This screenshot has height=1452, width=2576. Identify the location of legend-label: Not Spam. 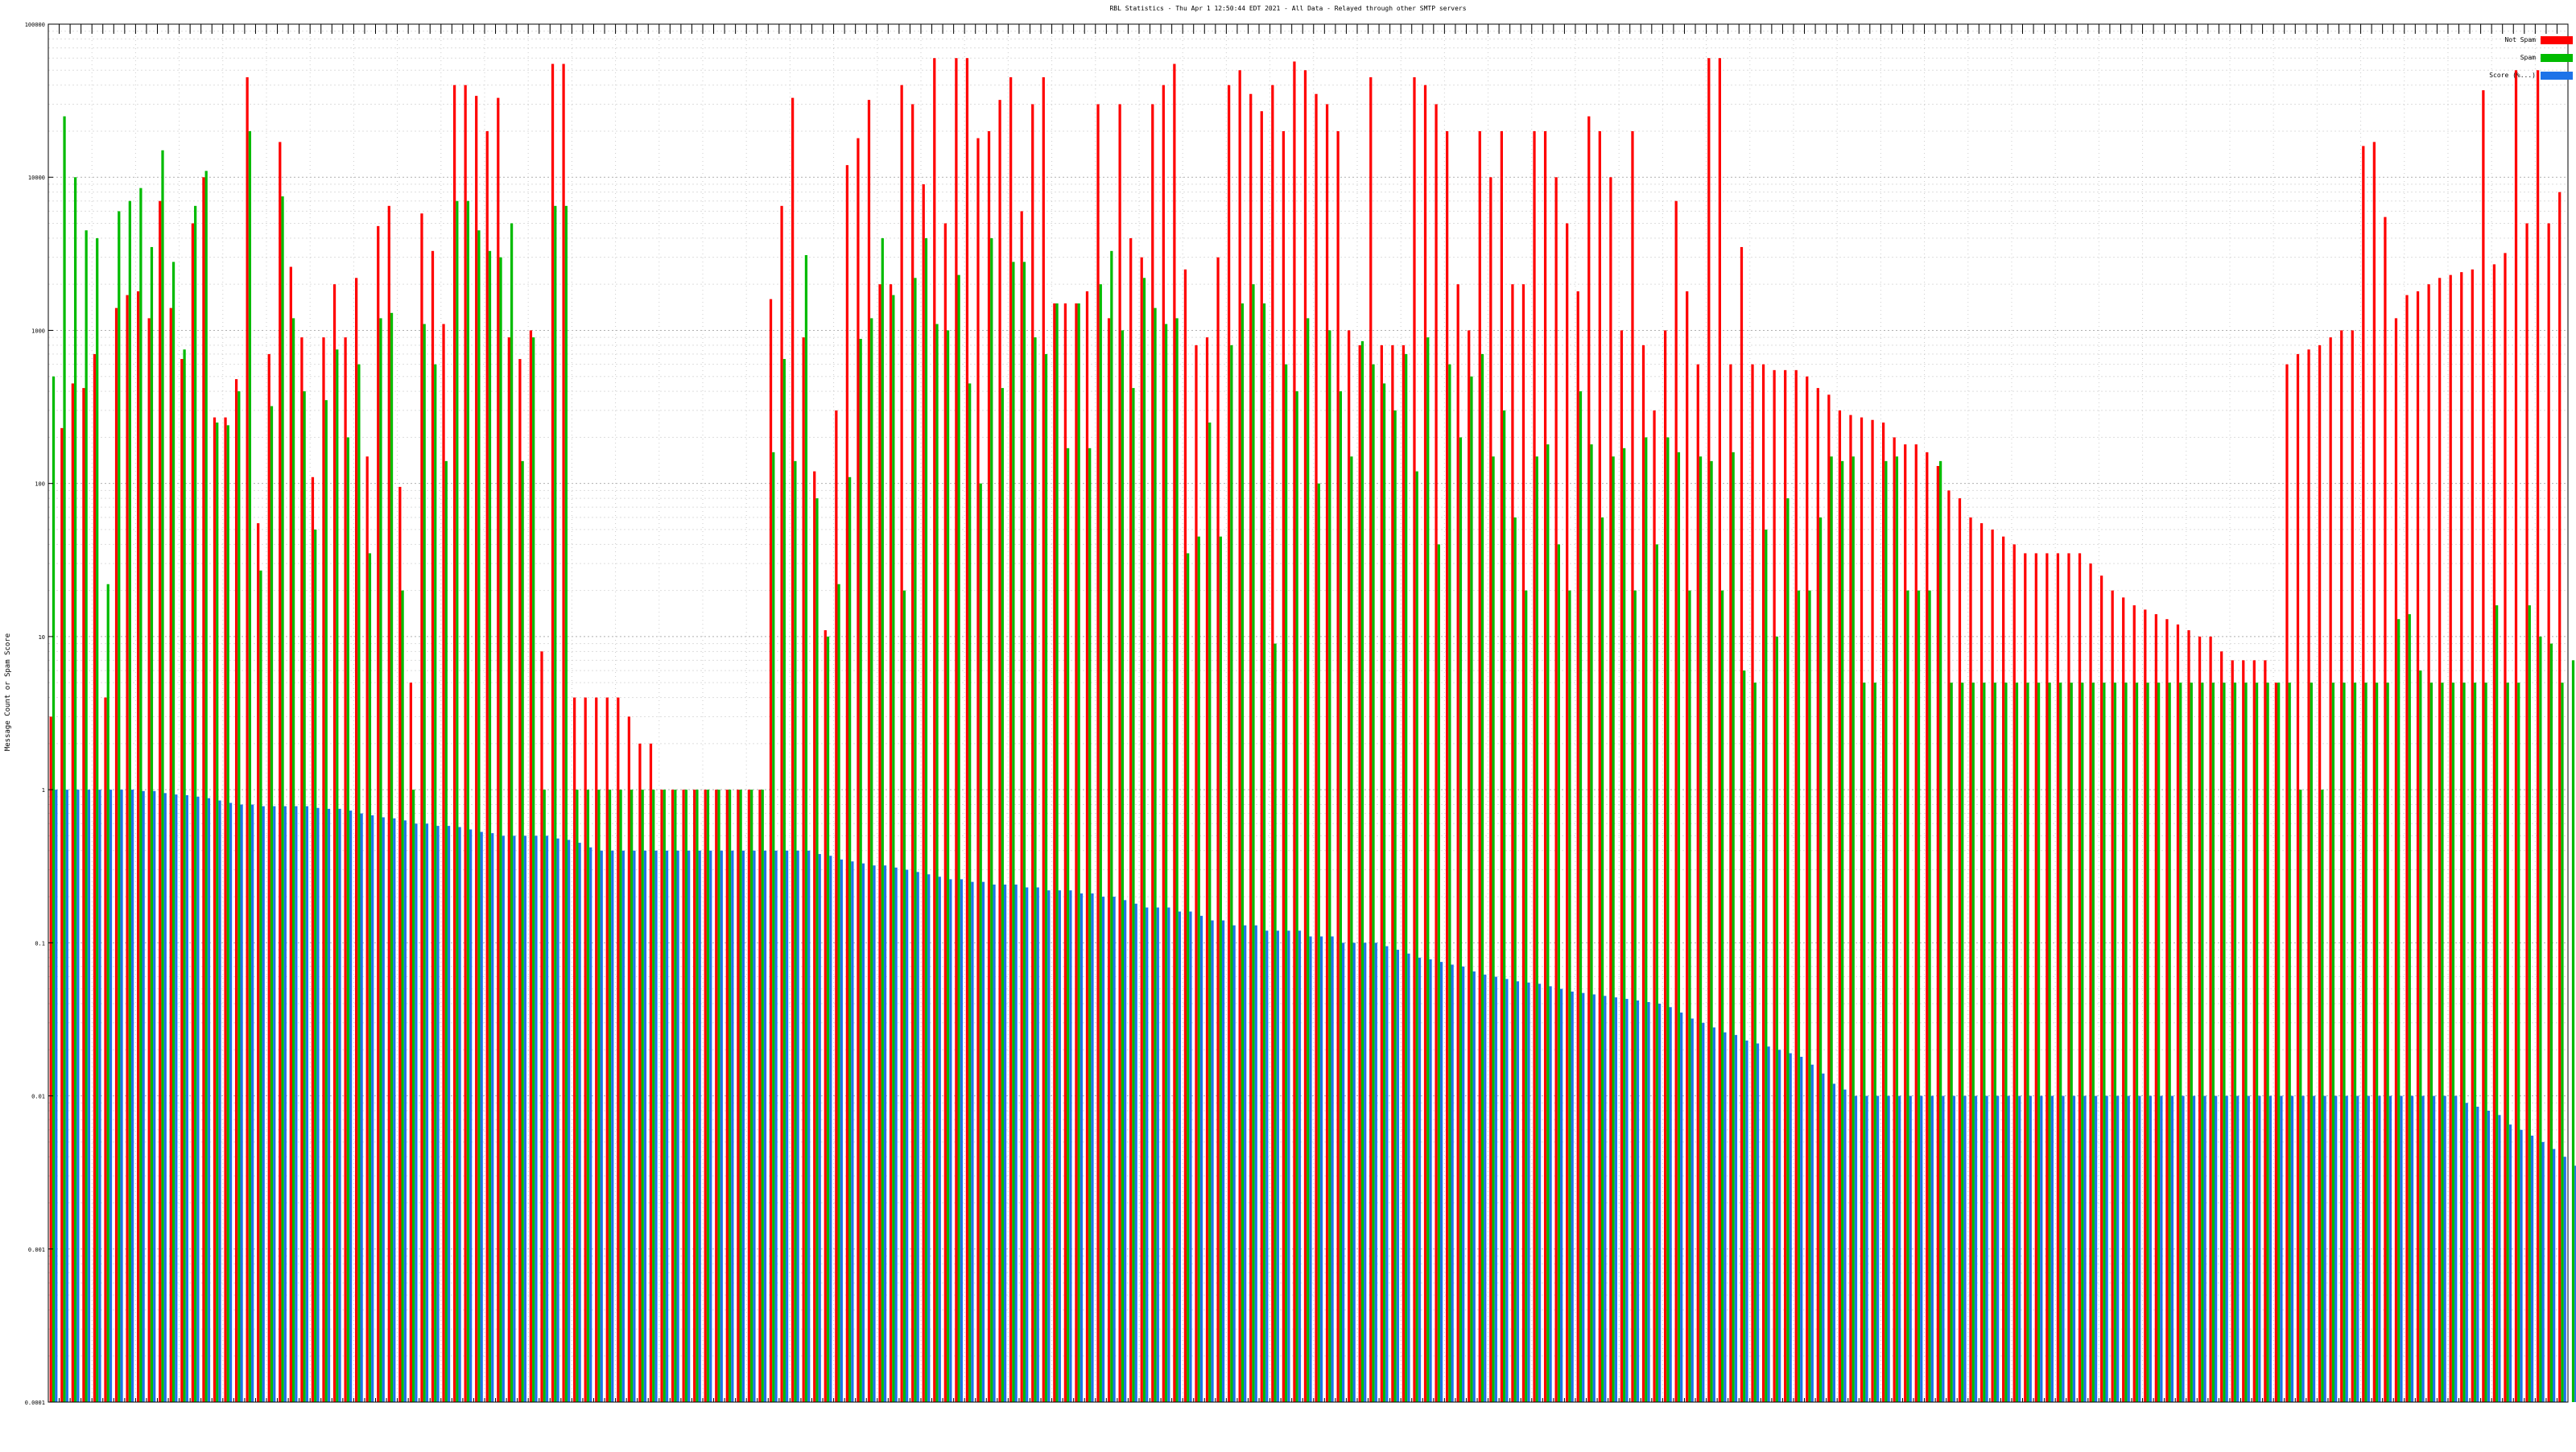
(2520, 40).